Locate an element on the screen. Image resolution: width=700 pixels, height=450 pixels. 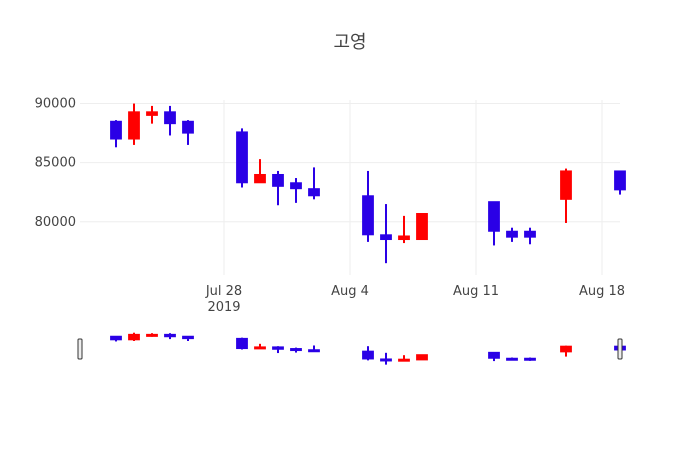
x-tick-label: Jul 28 is located at coordinates (223, 291).